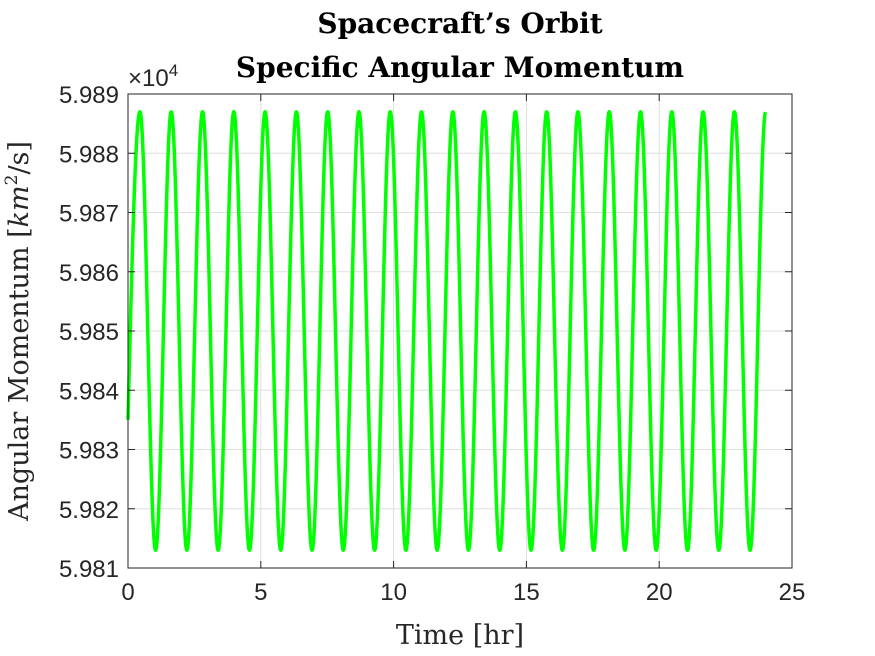 The image size is (875, 656). I want to click on y-tick-label: 5.981, so click(89, 569).